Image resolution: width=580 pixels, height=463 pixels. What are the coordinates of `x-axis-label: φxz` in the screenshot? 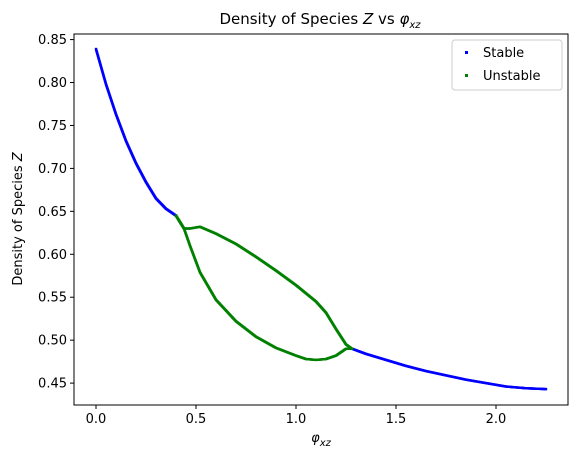 It's located at (321, 440).